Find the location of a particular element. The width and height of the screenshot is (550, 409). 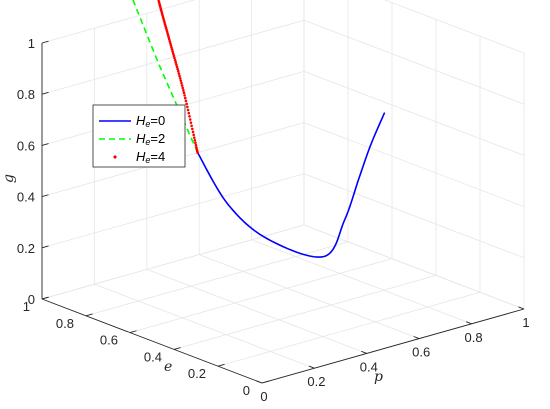

e-axis-line is located at coordinates (152, 341).